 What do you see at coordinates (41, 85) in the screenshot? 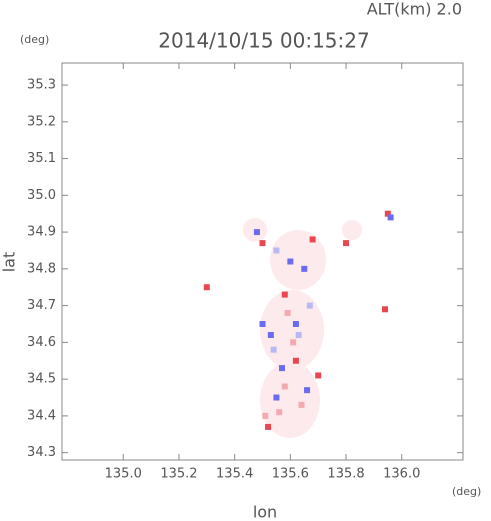
I see `y-tick-label: 35.3` at bounding box center [41, 85].